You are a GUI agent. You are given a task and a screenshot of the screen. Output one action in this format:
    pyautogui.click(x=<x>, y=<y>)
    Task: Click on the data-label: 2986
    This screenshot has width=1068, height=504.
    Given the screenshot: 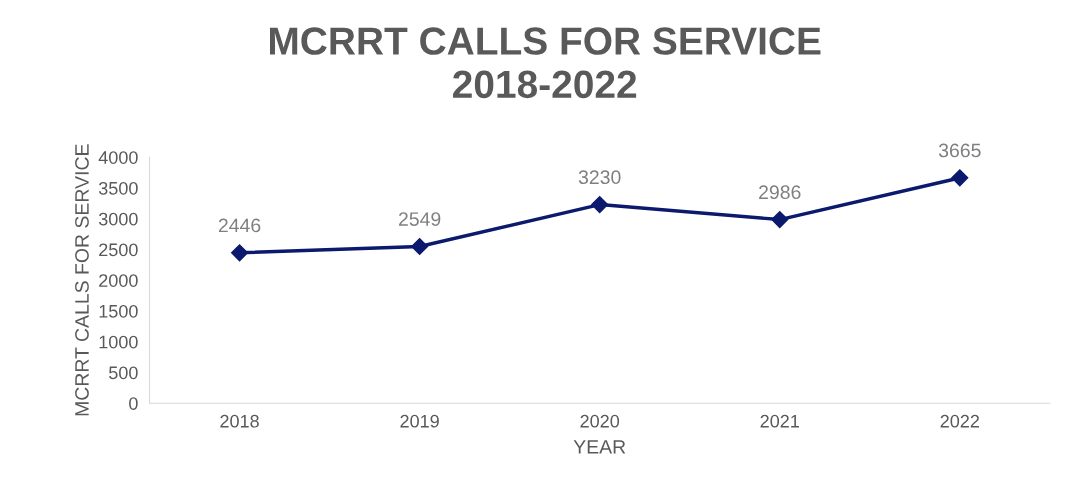 What is the action you would take?
    pyautogui.click(x=780, y=192)
    